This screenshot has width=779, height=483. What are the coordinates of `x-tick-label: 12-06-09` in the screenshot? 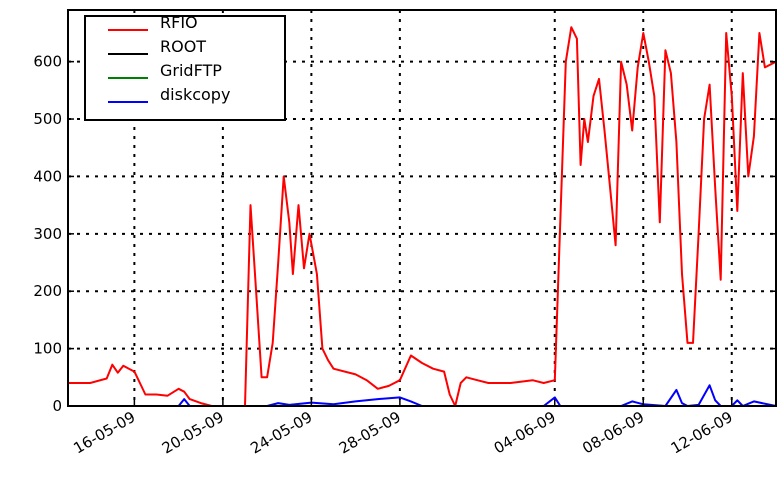 It's located at (702, 433).